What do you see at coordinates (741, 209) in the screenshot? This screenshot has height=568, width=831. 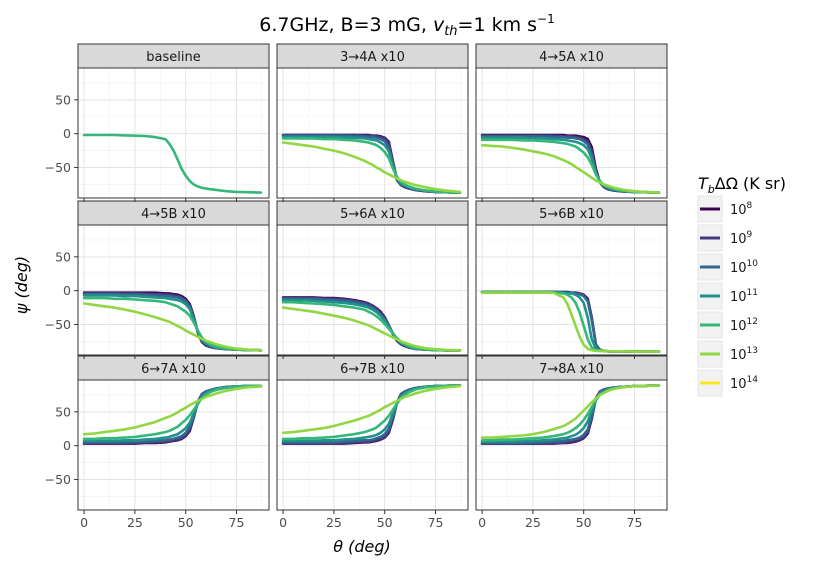 I see `legend-label: 108` at bounding box center [741, 209].